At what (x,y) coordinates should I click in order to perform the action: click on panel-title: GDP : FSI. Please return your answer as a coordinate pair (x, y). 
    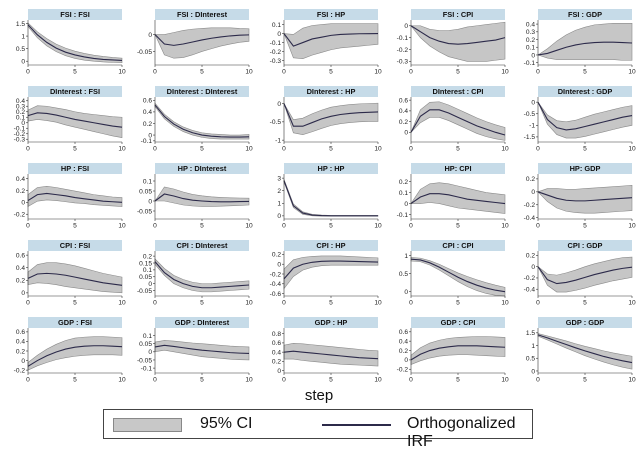
    Looking at the image, I should click on (75, 322).